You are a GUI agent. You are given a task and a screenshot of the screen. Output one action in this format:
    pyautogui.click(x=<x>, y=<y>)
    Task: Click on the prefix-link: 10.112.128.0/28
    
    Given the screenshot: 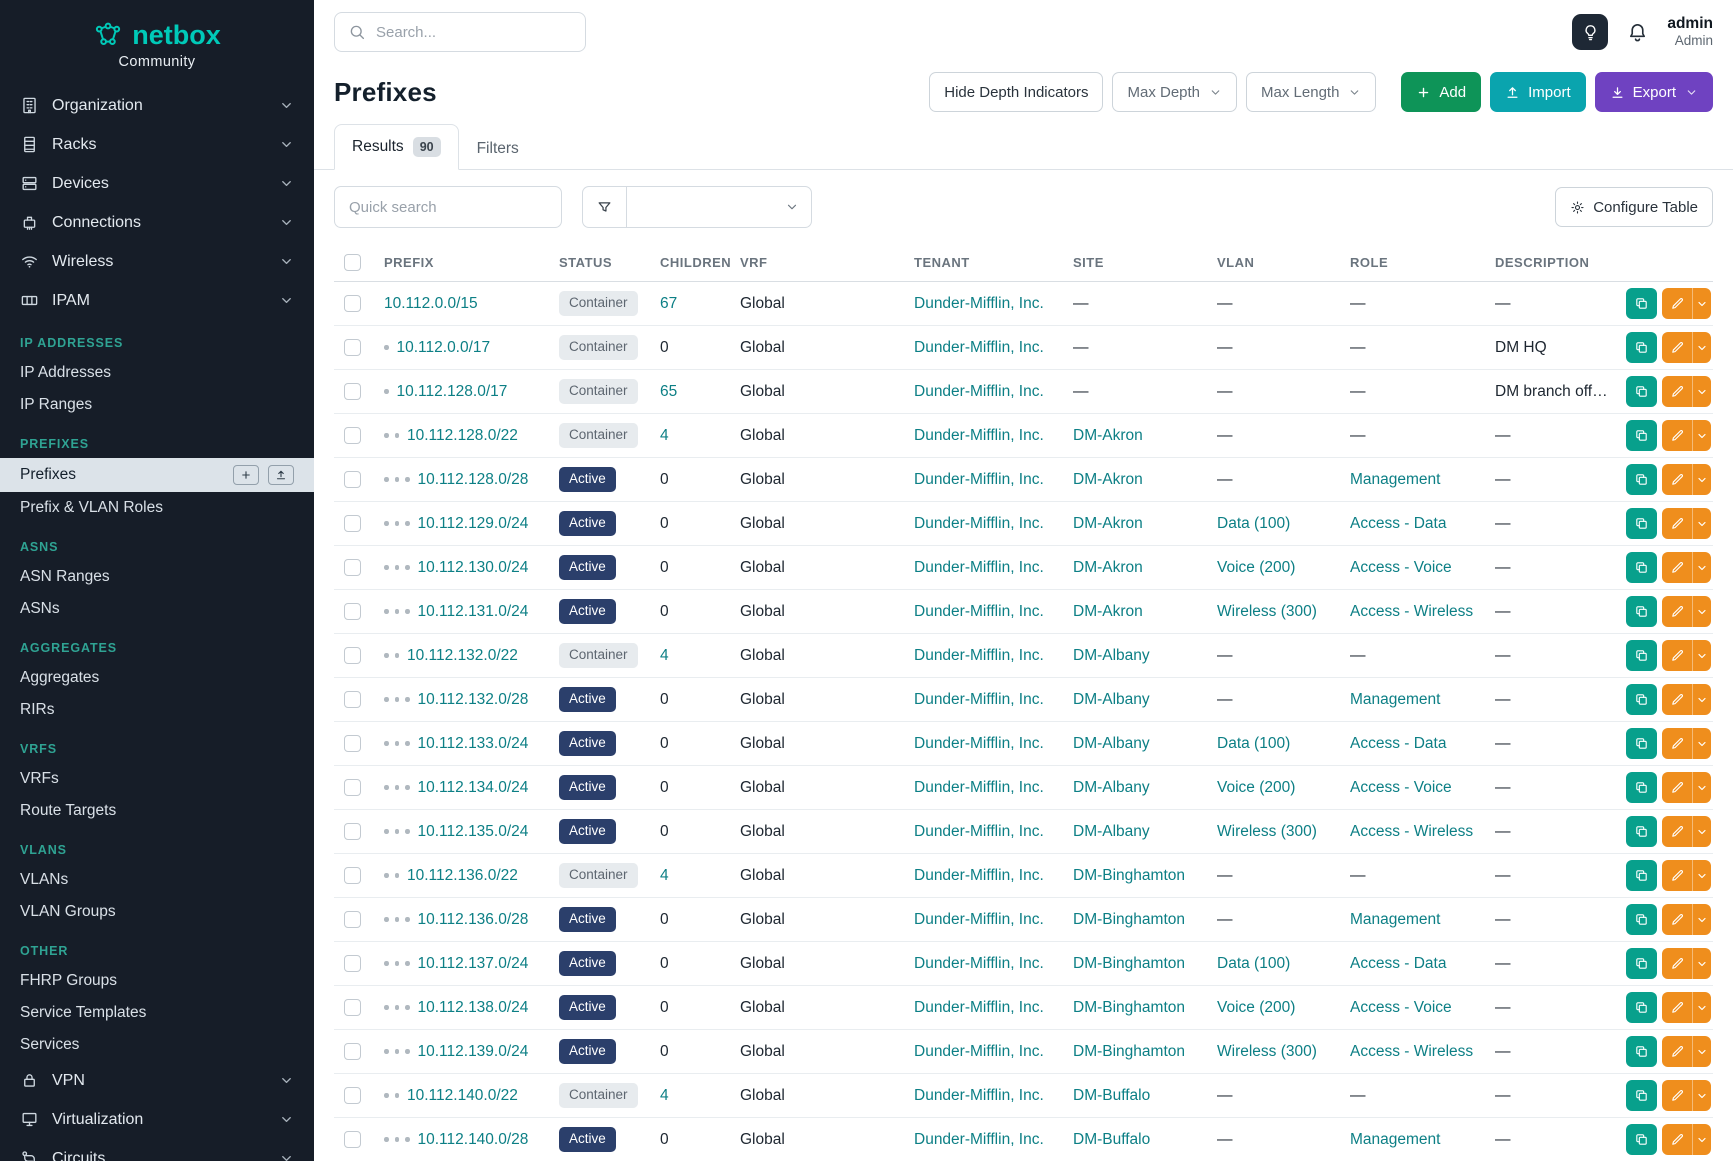 What is the action you would take?
    pyautogui.click(x=473, y=479)
    